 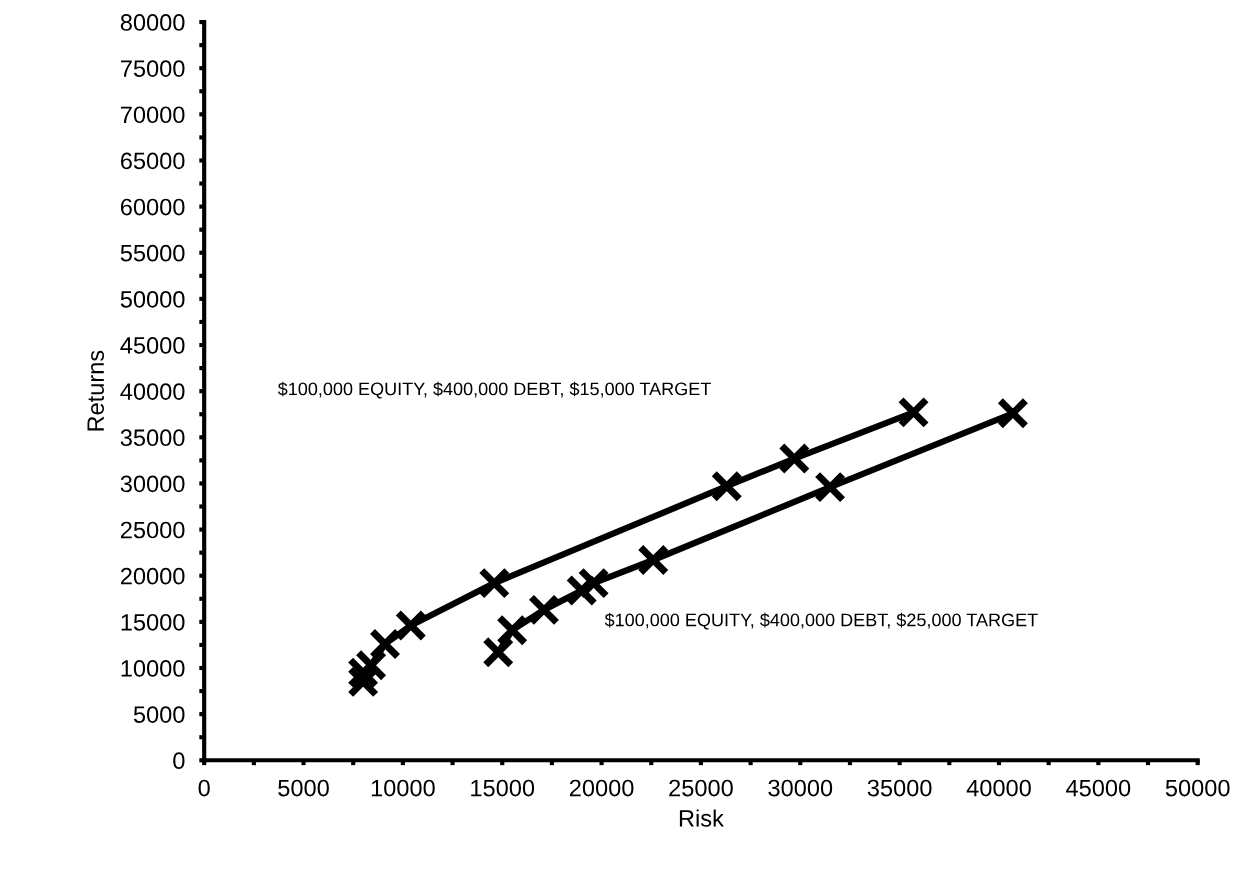 I want to click on x-tick-label: 35000, so click(x=899, y=788).